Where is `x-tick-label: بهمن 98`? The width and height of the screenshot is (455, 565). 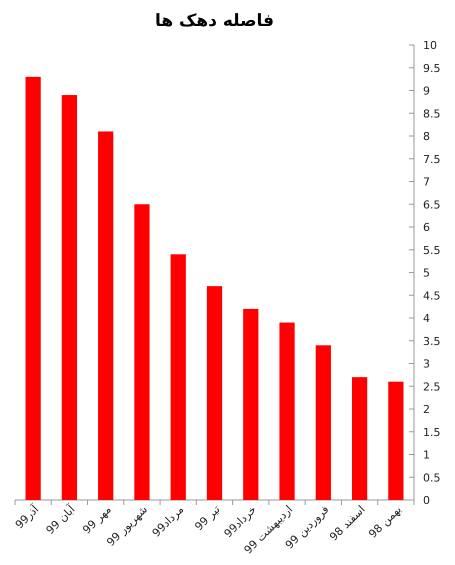 x-tick-label: بهمن 98 is located at coordinates (385, 521).